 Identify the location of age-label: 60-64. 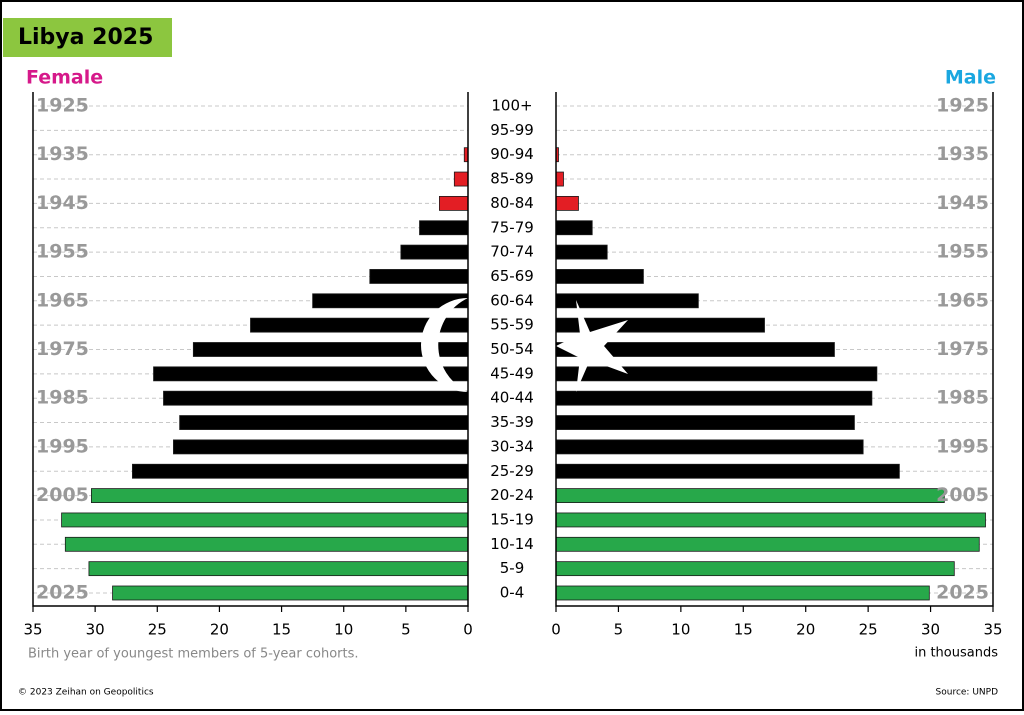
(512, 300).